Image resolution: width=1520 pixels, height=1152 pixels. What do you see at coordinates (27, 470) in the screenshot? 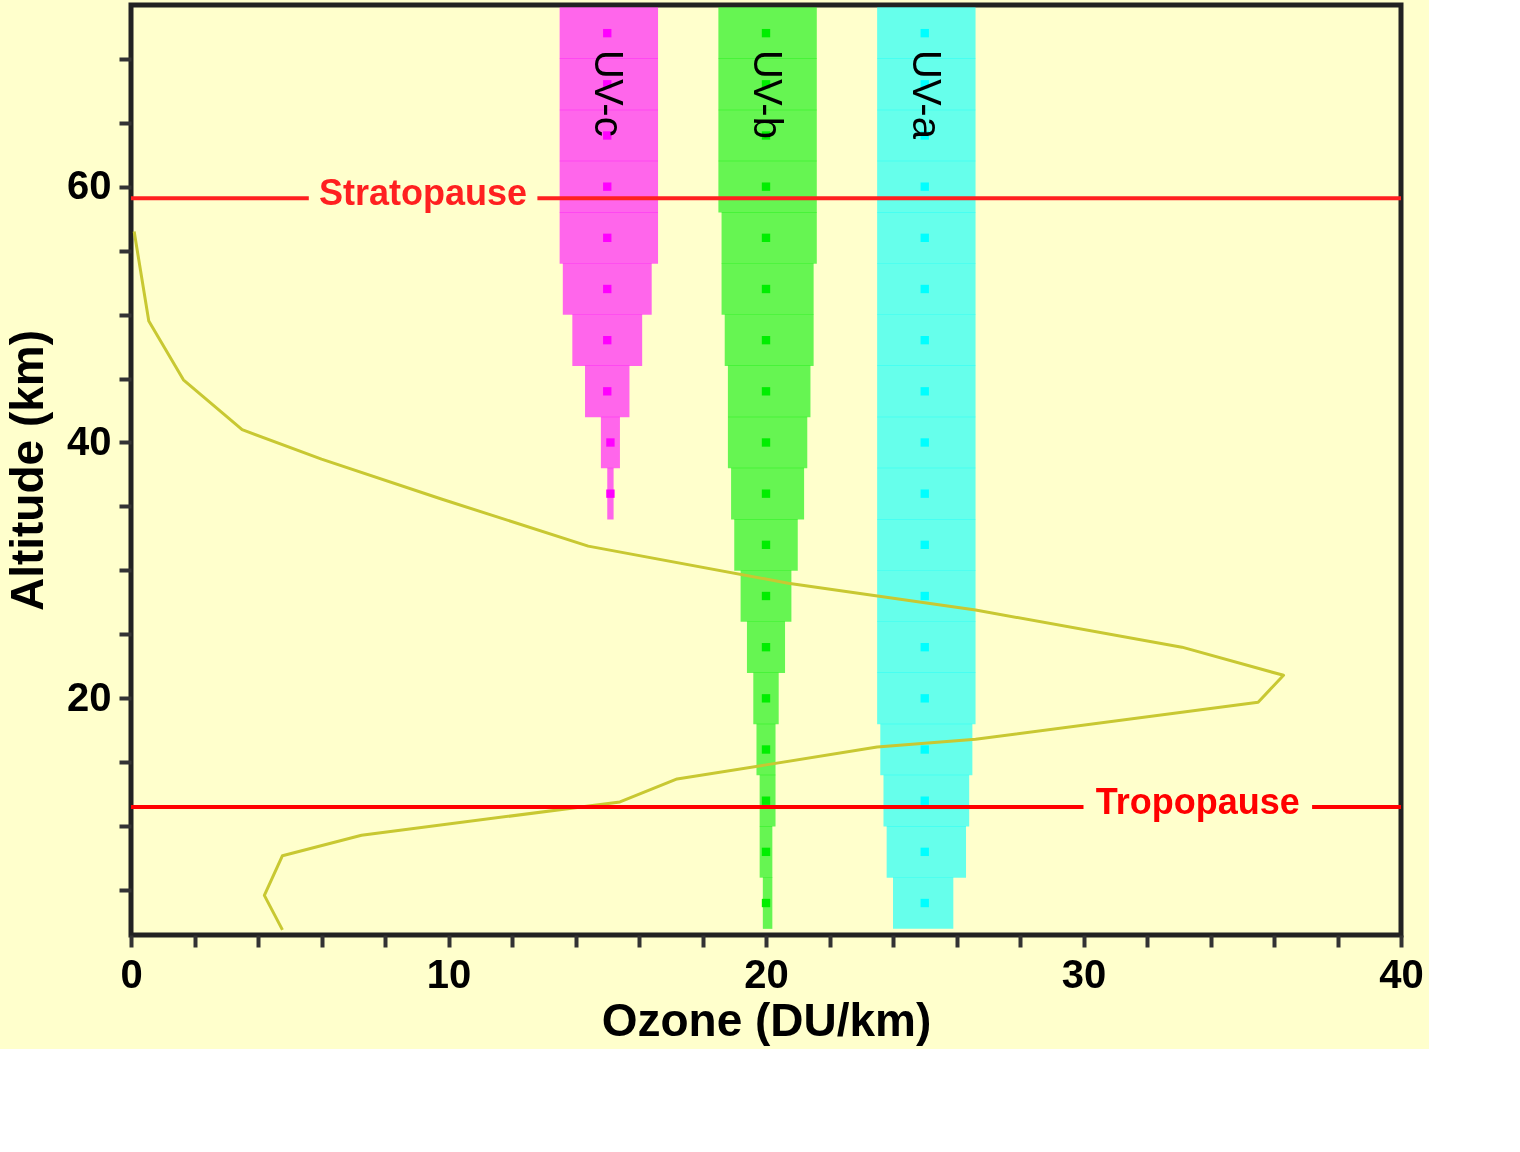
I see `y-axis-title: Altitude (km)` at bounding box center [27, 470].